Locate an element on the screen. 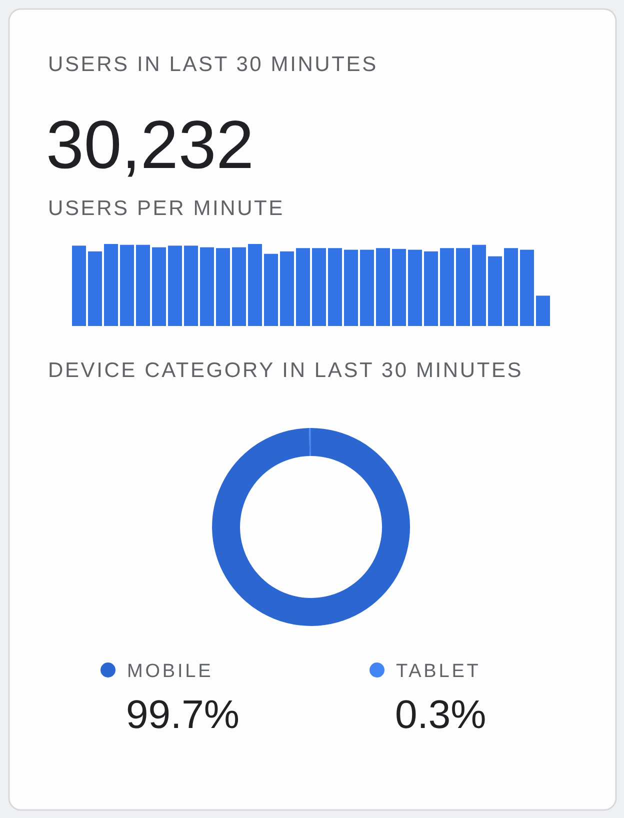 The width and height of the screenshot is (624, 818). text: 30,232 is located at coordinates (150, 145).